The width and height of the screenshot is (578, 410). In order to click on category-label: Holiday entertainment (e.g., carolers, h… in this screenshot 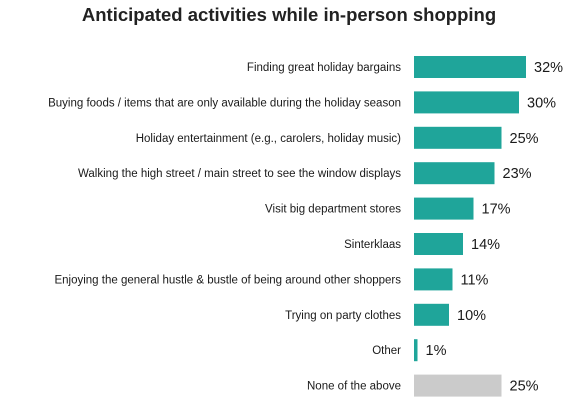, I will do `click(268, 139)`.